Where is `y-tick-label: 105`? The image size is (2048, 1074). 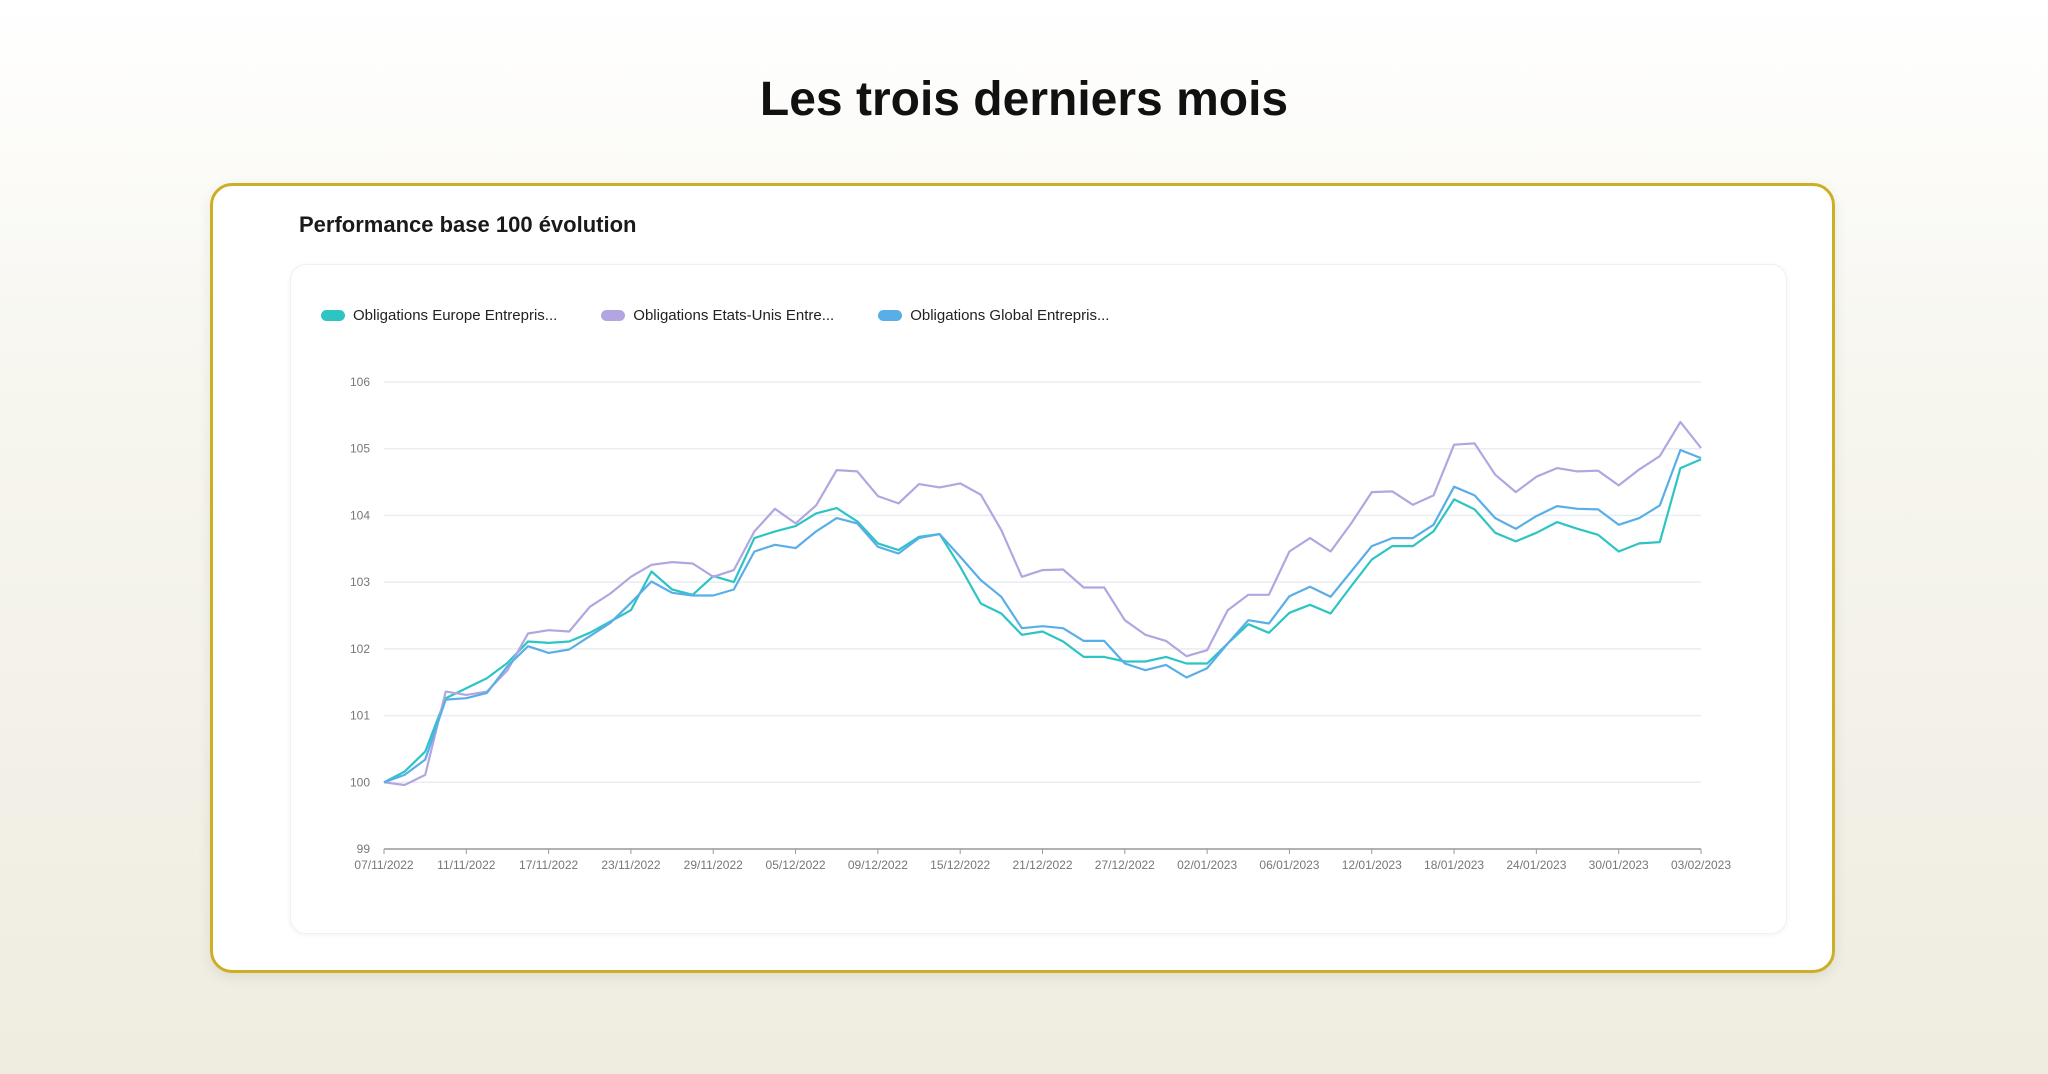
y-tick-label: 105 is located at coordinates (360, 449).